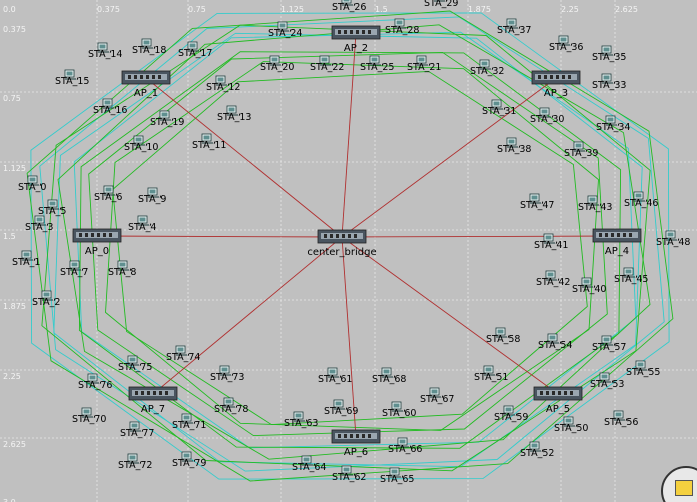 This screenshot has width=697, height=502. I want to click on station-sta-64: ,STA_64, so click(309, 464).